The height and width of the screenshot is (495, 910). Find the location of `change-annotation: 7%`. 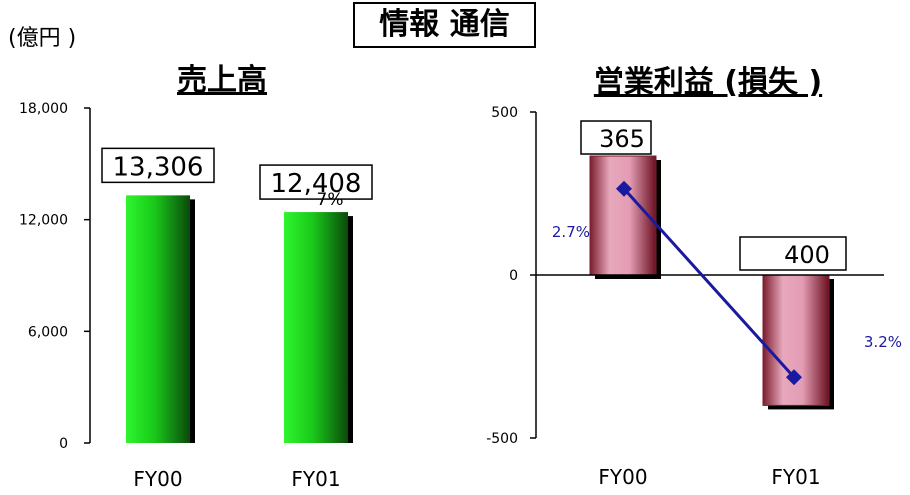

change-annotation: 7% is located at coordinates (330, 200).